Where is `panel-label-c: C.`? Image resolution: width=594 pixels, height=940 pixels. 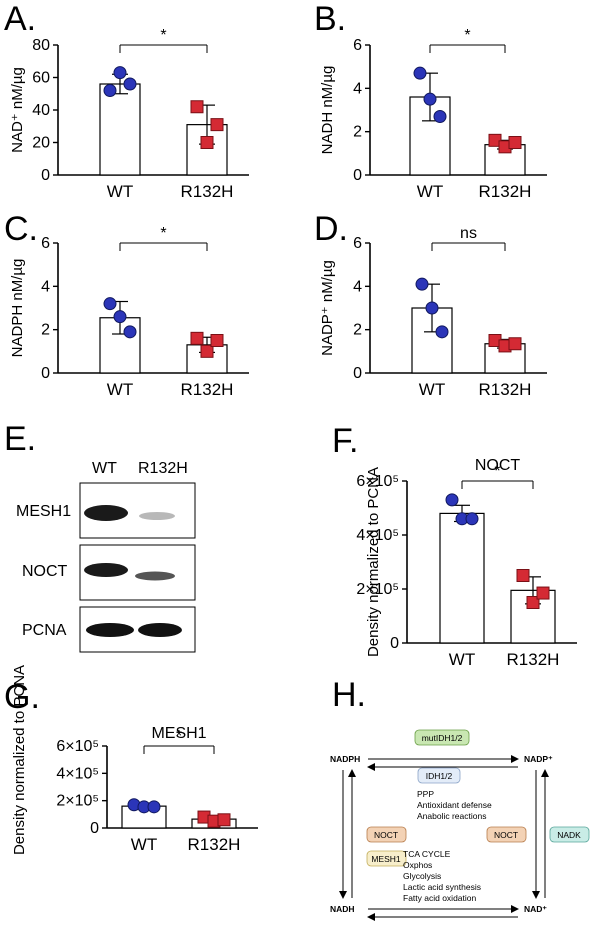
panel-label-c: C. is located at coordinates (21, 229).